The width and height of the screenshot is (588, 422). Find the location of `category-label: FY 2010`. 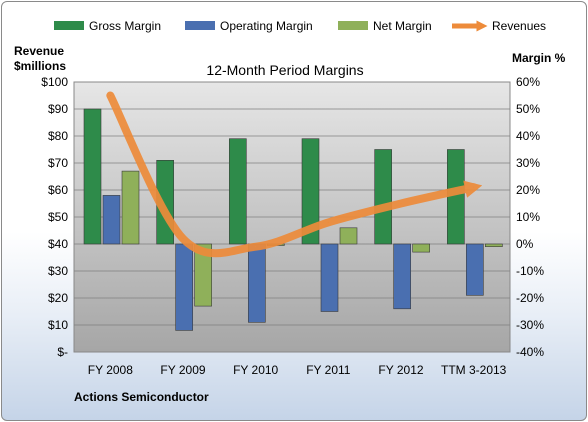

category-label: FY 2010 is located at coordinates (255, 370).